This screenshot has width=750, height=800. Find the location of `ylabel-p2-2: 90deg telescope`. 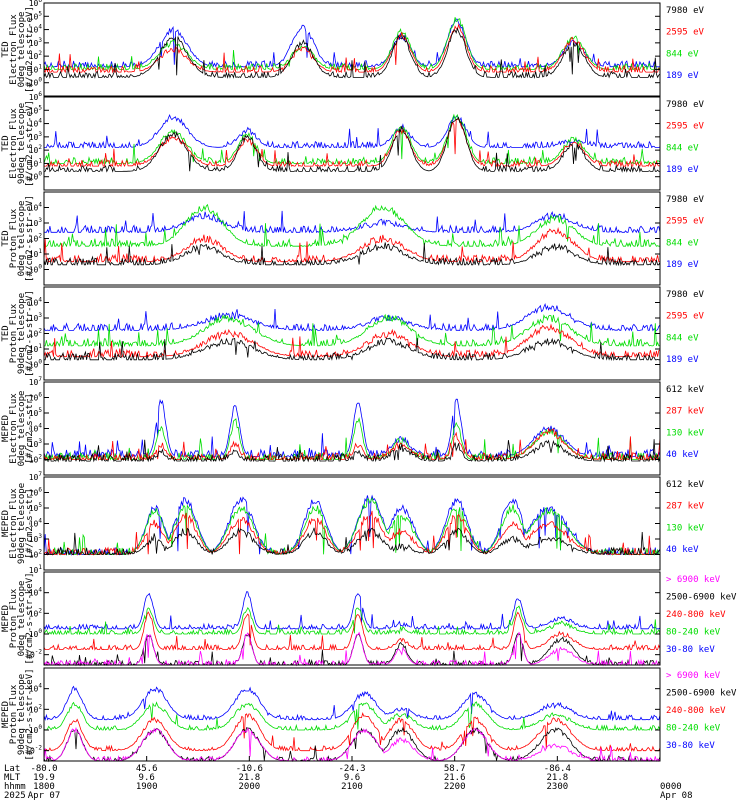

ylabel-p2-2: 90deg telescope is located at coordinates (22, 143).